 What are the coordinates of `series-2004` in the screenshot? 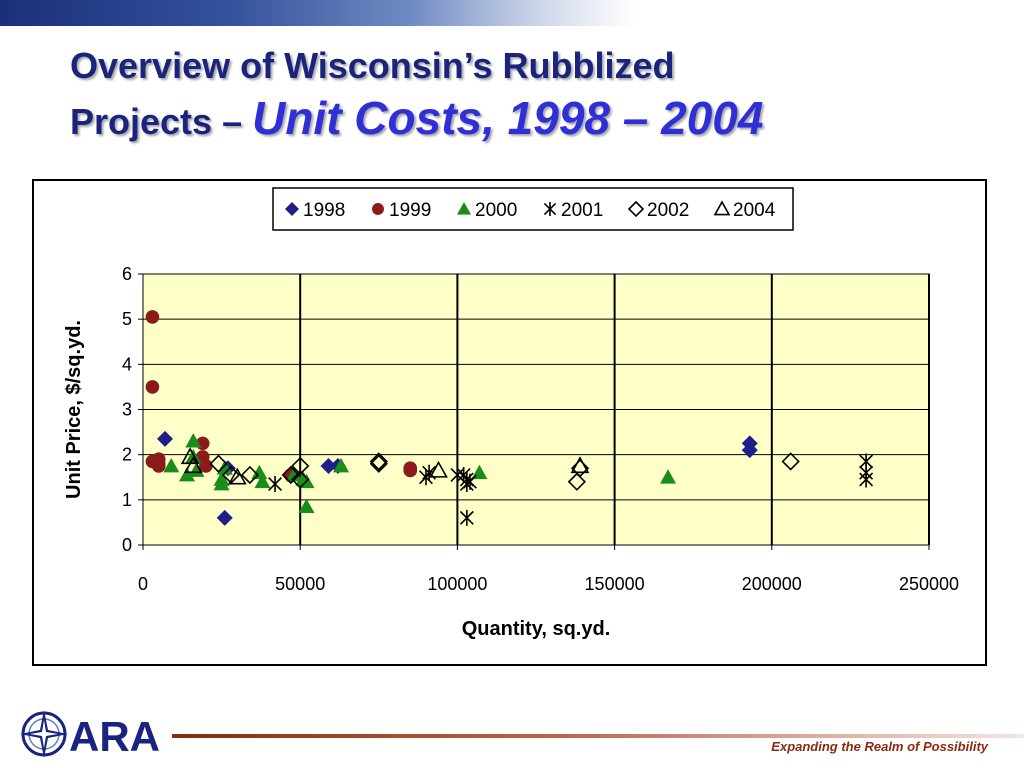 It's located at (385, 466).